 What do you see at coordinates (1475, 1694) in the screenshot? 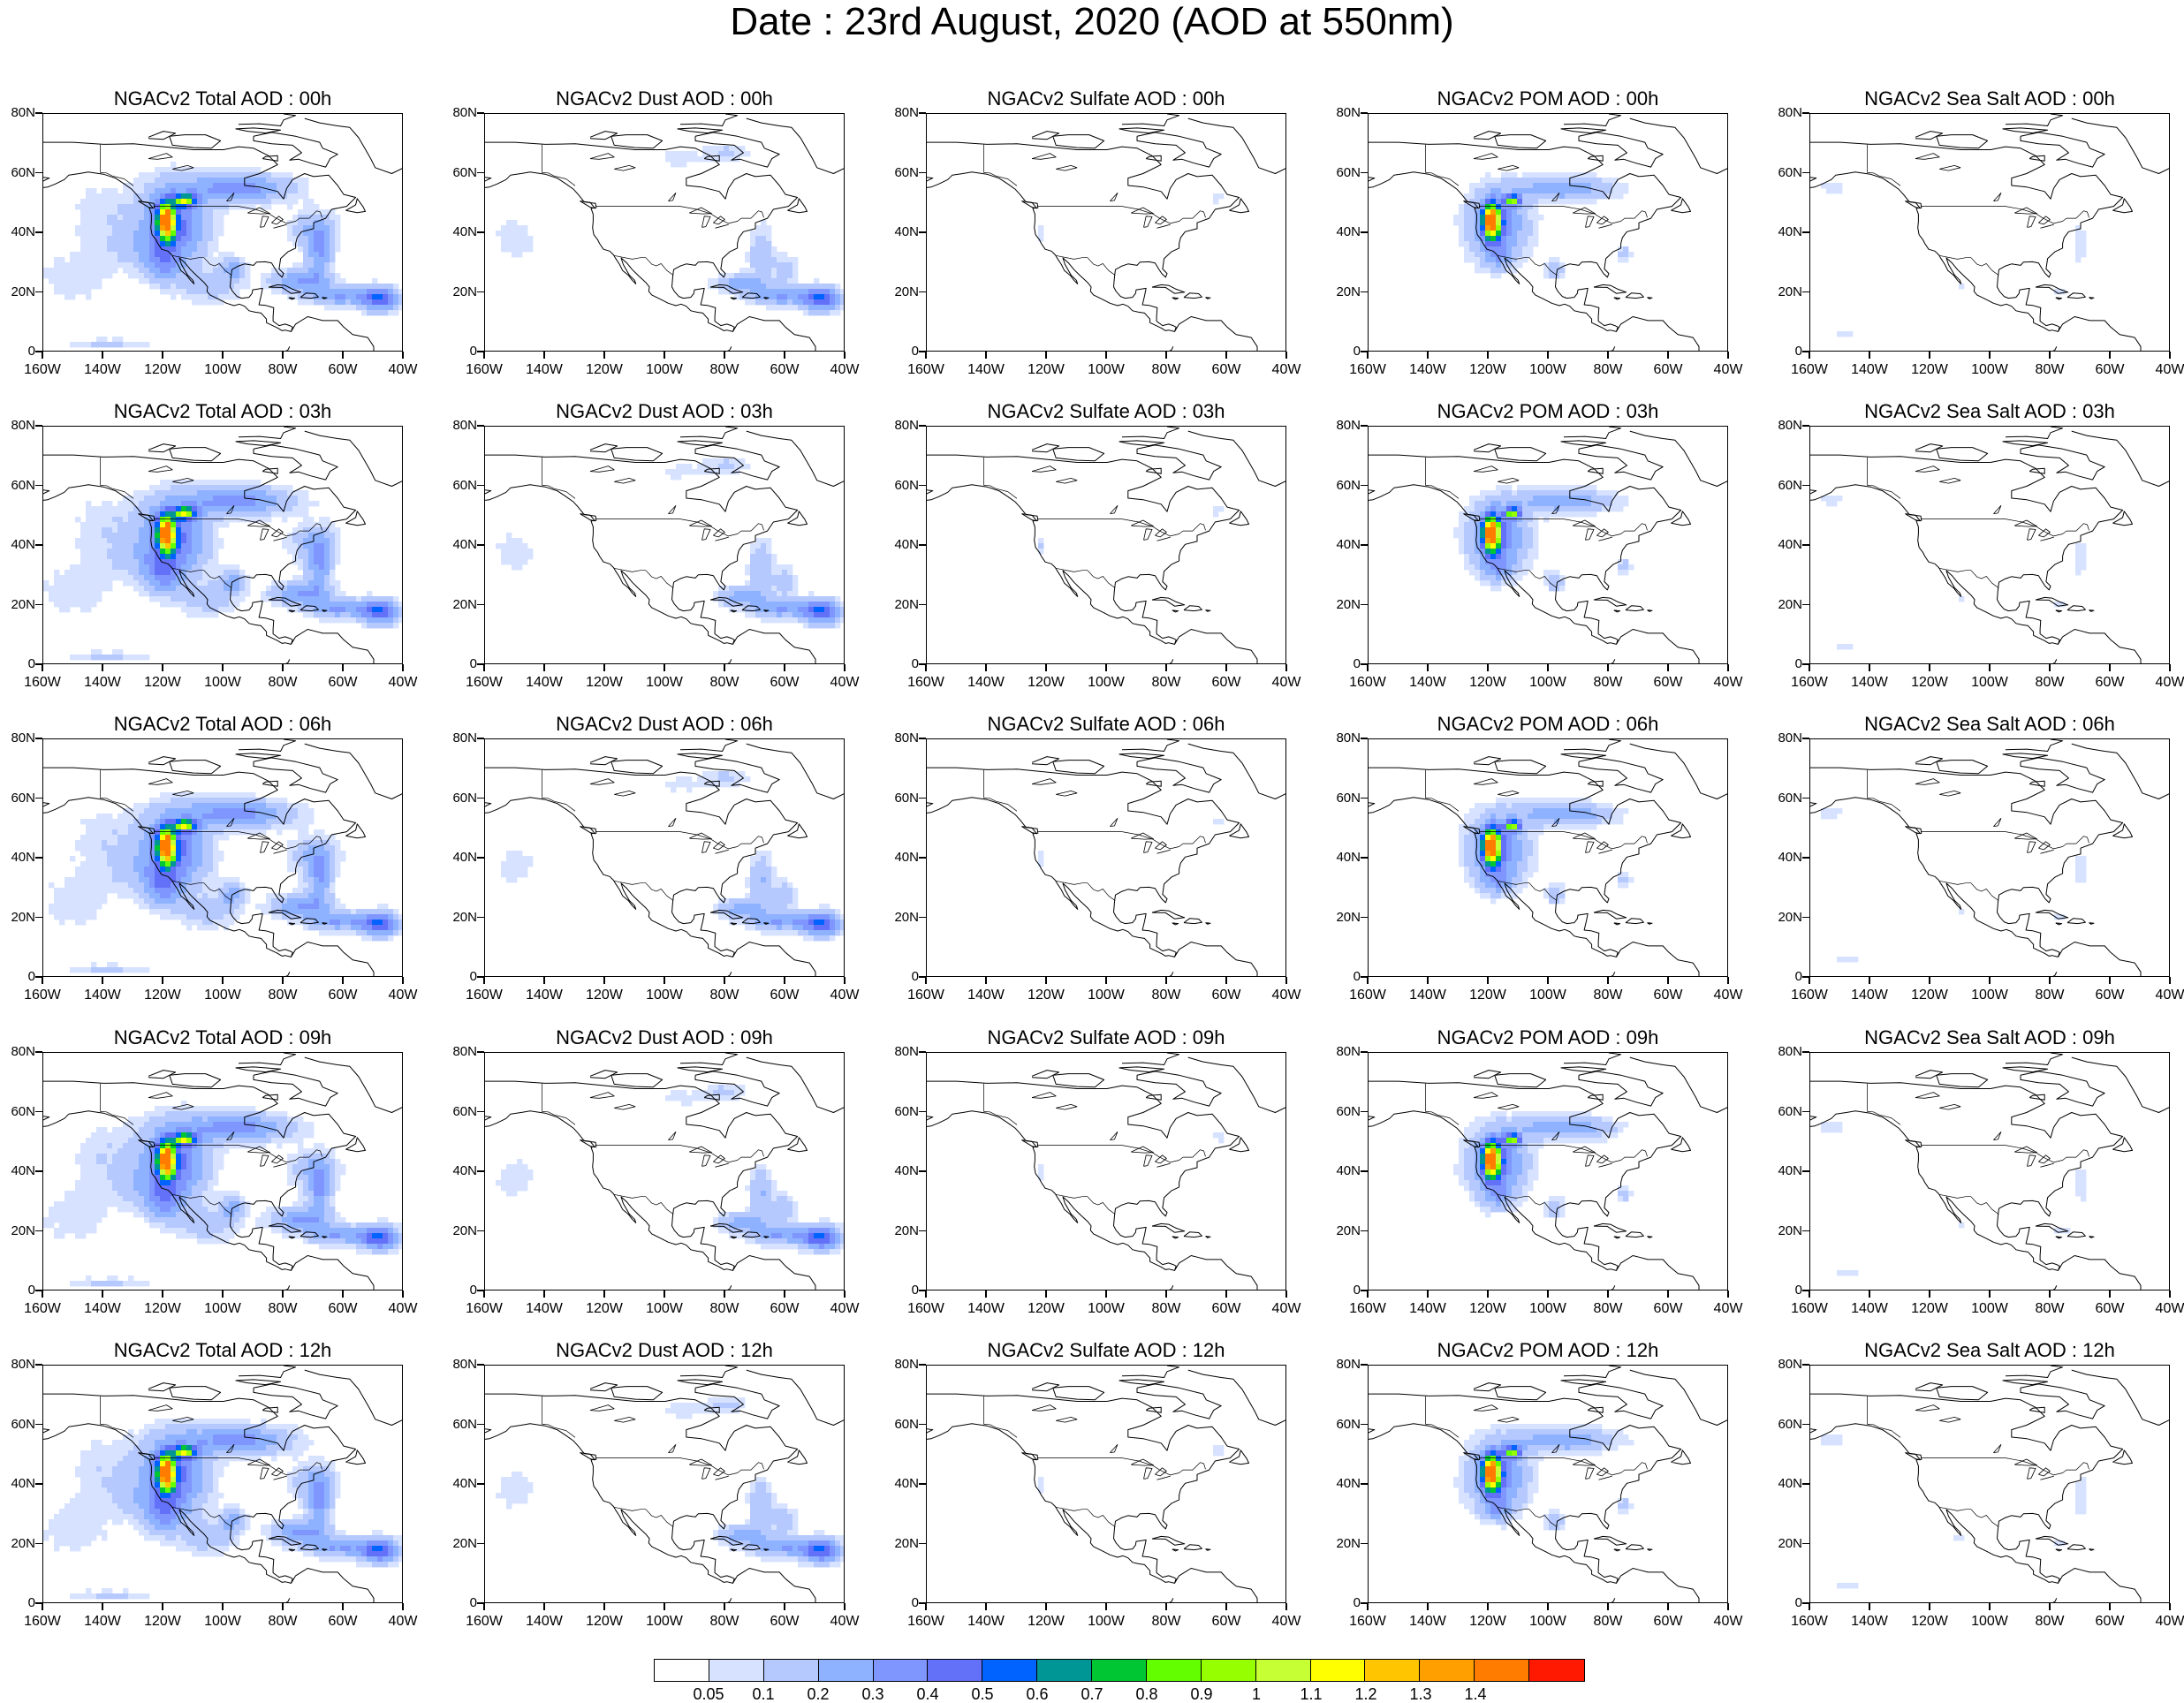
I see `colorbar-label: 1.4` at bounding box center [1475, 1694].